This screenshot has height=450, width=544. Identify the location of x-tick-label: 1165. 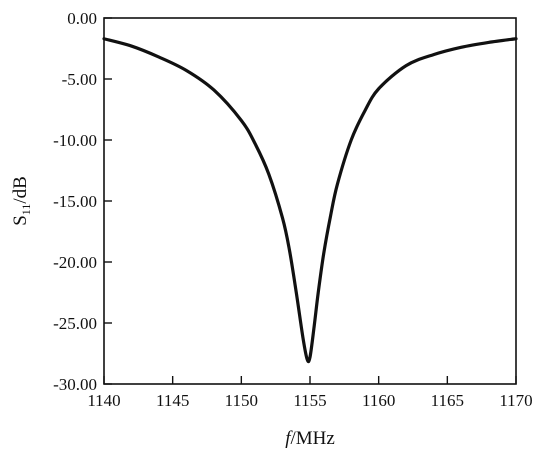
(447, 400).